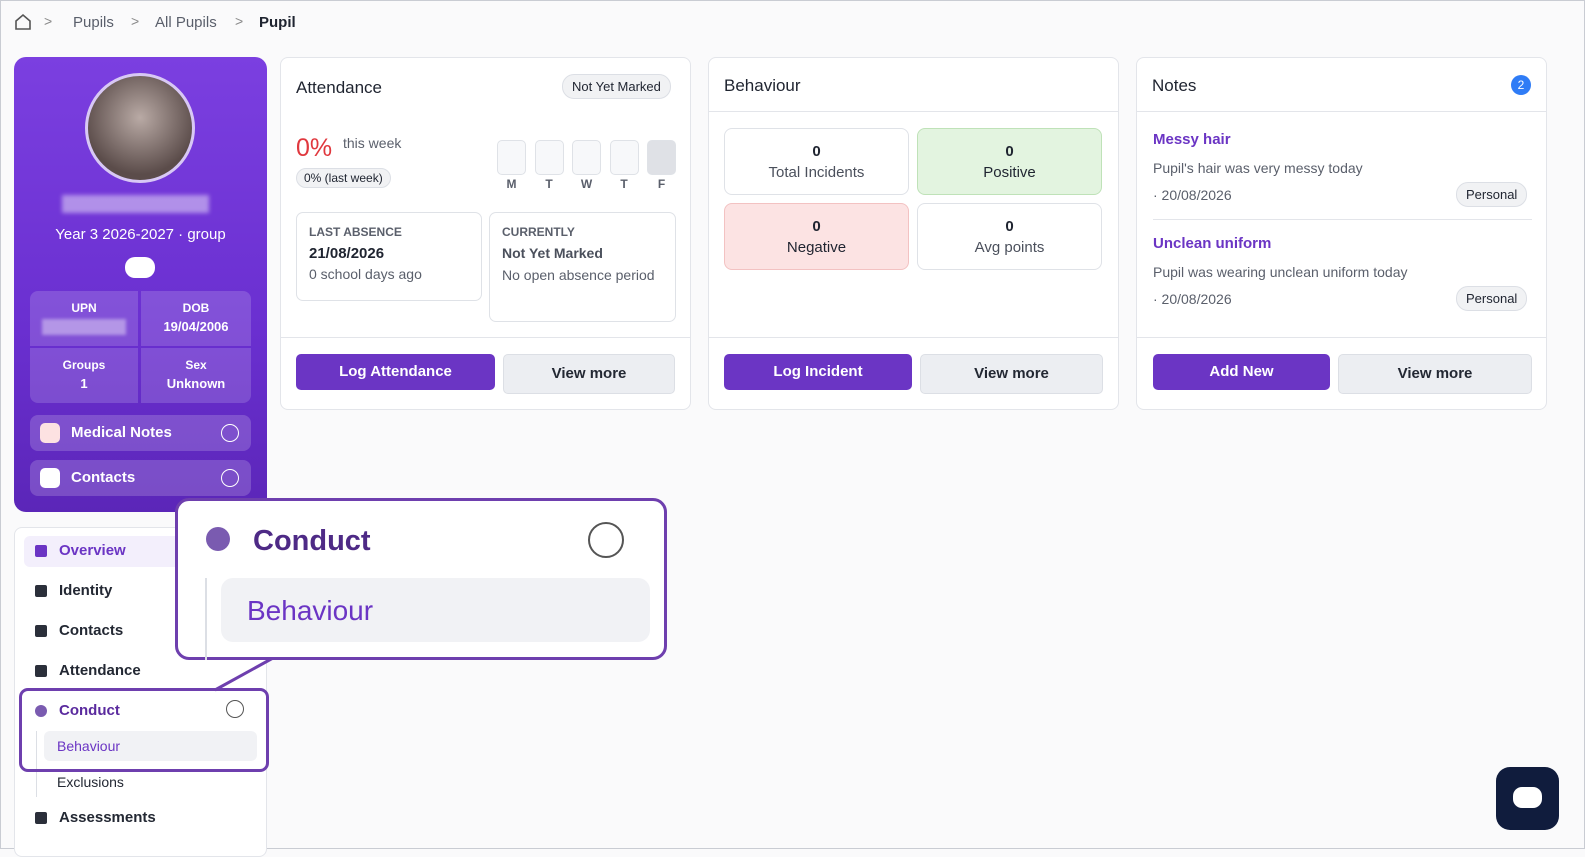 Image resolution: width=1585 pixels, height=857 pixels. Describe the element at coordinates (816, 172) in the screenshot. I see `stat-label: Total Incidents` at that location.